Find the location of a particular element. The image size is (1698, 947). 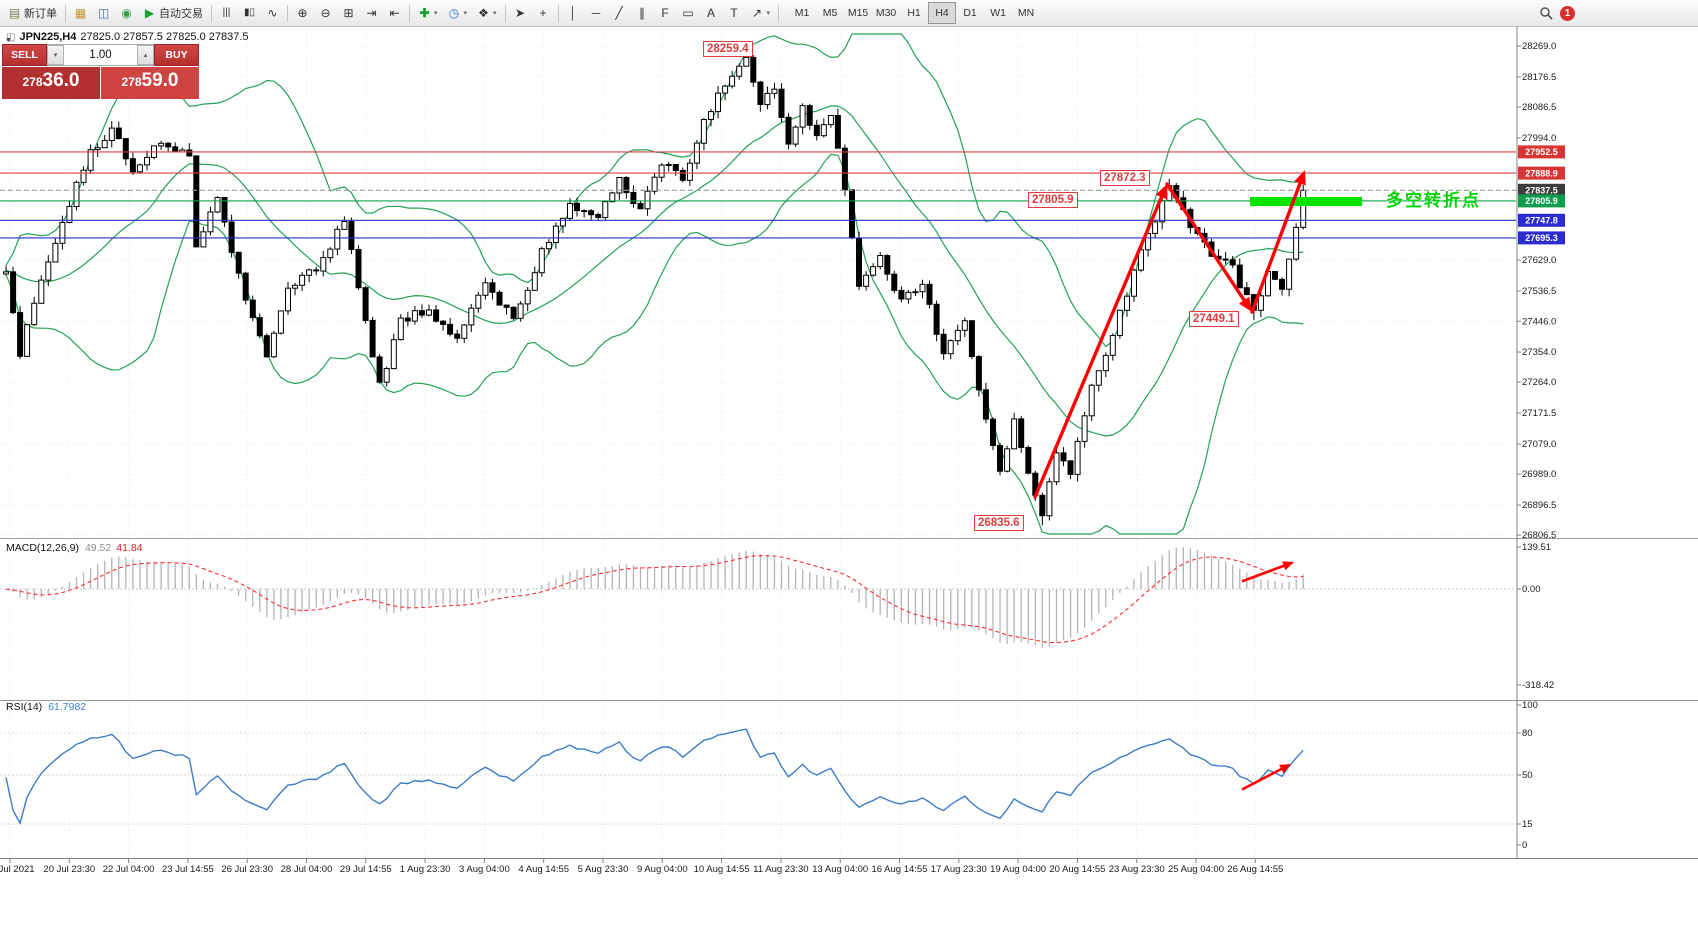

svg-text: 26896.5 is located at coordinates (1539, 505).